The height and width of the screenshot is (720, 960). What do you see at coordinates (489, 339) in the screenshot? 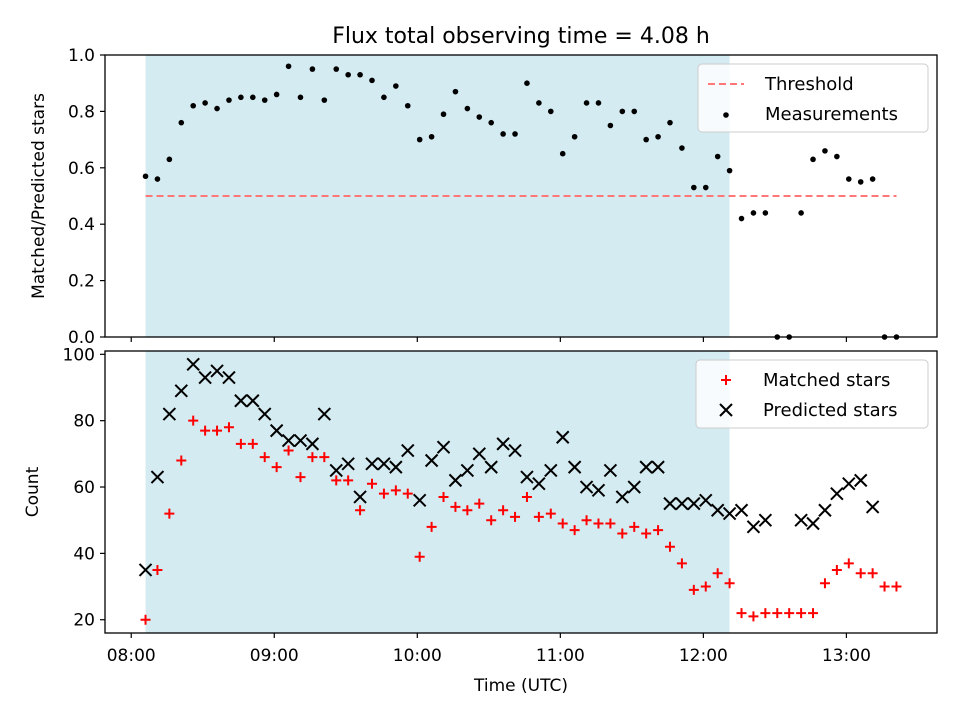
I see `top-x-tick-marks` at bounding box center [489, 339].